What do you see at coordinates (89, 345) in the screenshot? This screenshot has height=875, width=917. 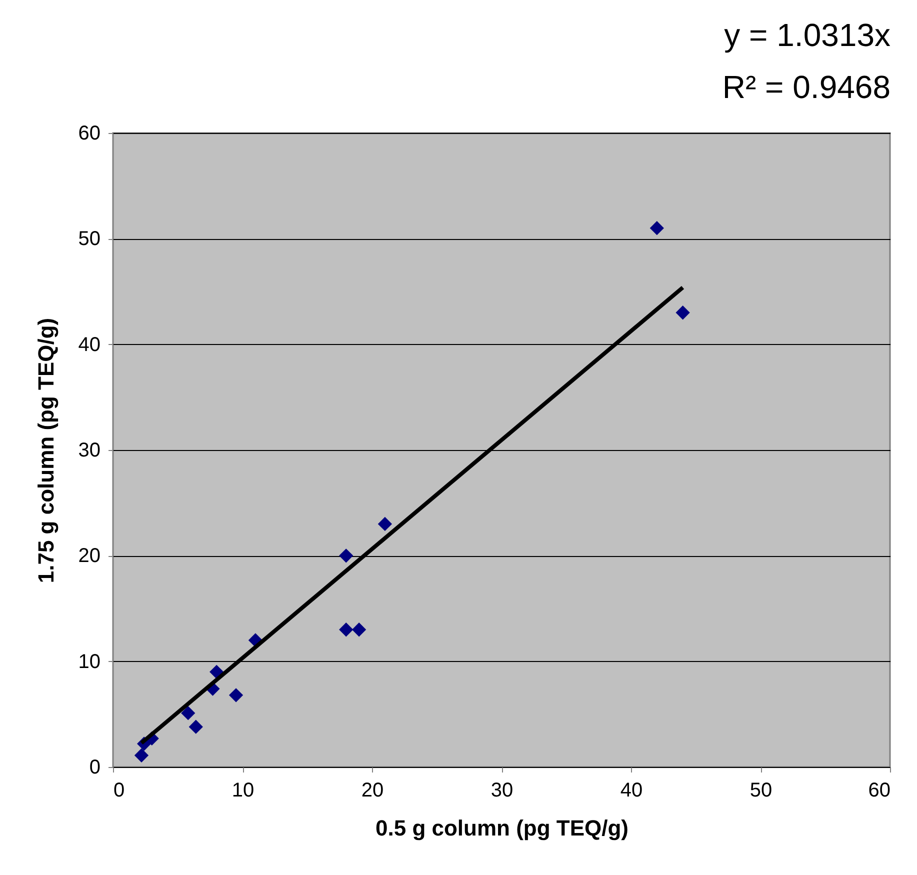 I see `y-tick-label: 40` at bounding box center [89, 345].